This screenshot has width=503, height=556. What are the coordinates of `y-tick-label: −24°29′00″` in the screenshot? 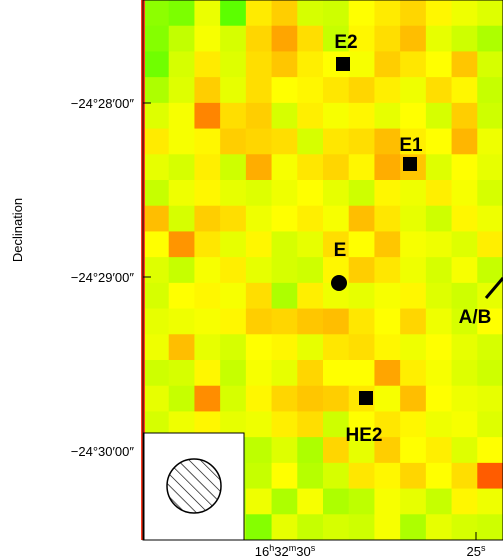 It's located at (103, 277).